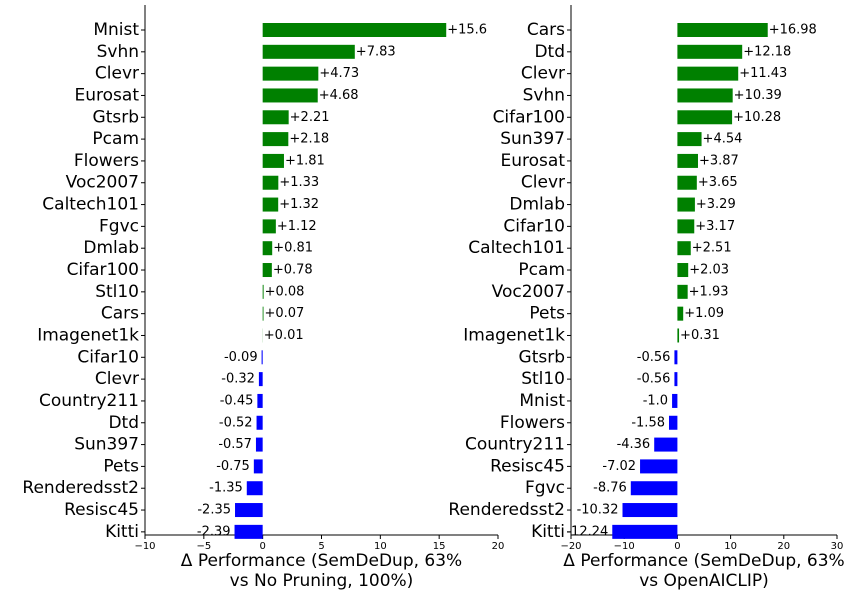 The width and height of the screenshot is (854, 590). What do you see at coordinates (758, 95) in the screenshot?
I see `data-label: +10.39` at bounding box center [758, 95].